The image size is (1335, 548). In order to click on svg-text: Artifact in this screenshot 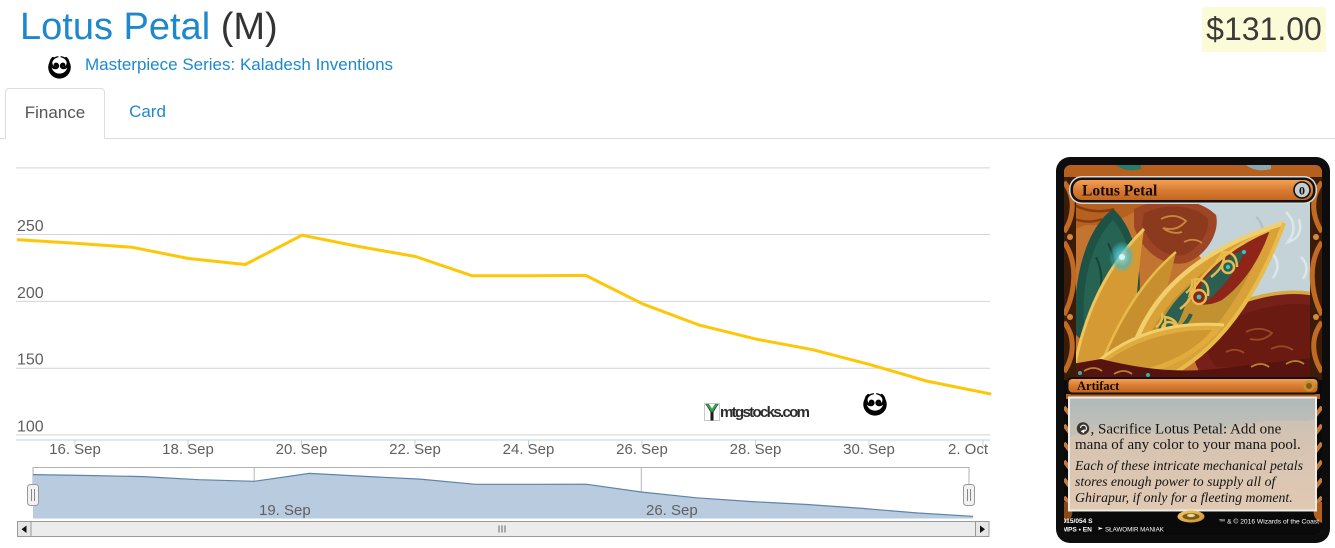, I will do `click(1098, 386)`.